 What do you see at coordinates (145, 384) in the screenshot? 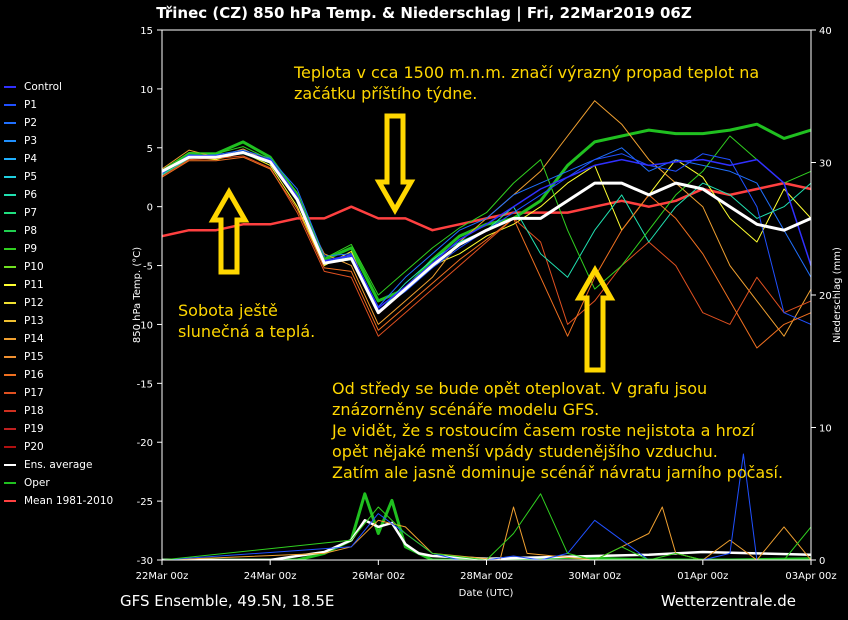
I see `y-tick-label: -15` at bounding box center [145, 384].